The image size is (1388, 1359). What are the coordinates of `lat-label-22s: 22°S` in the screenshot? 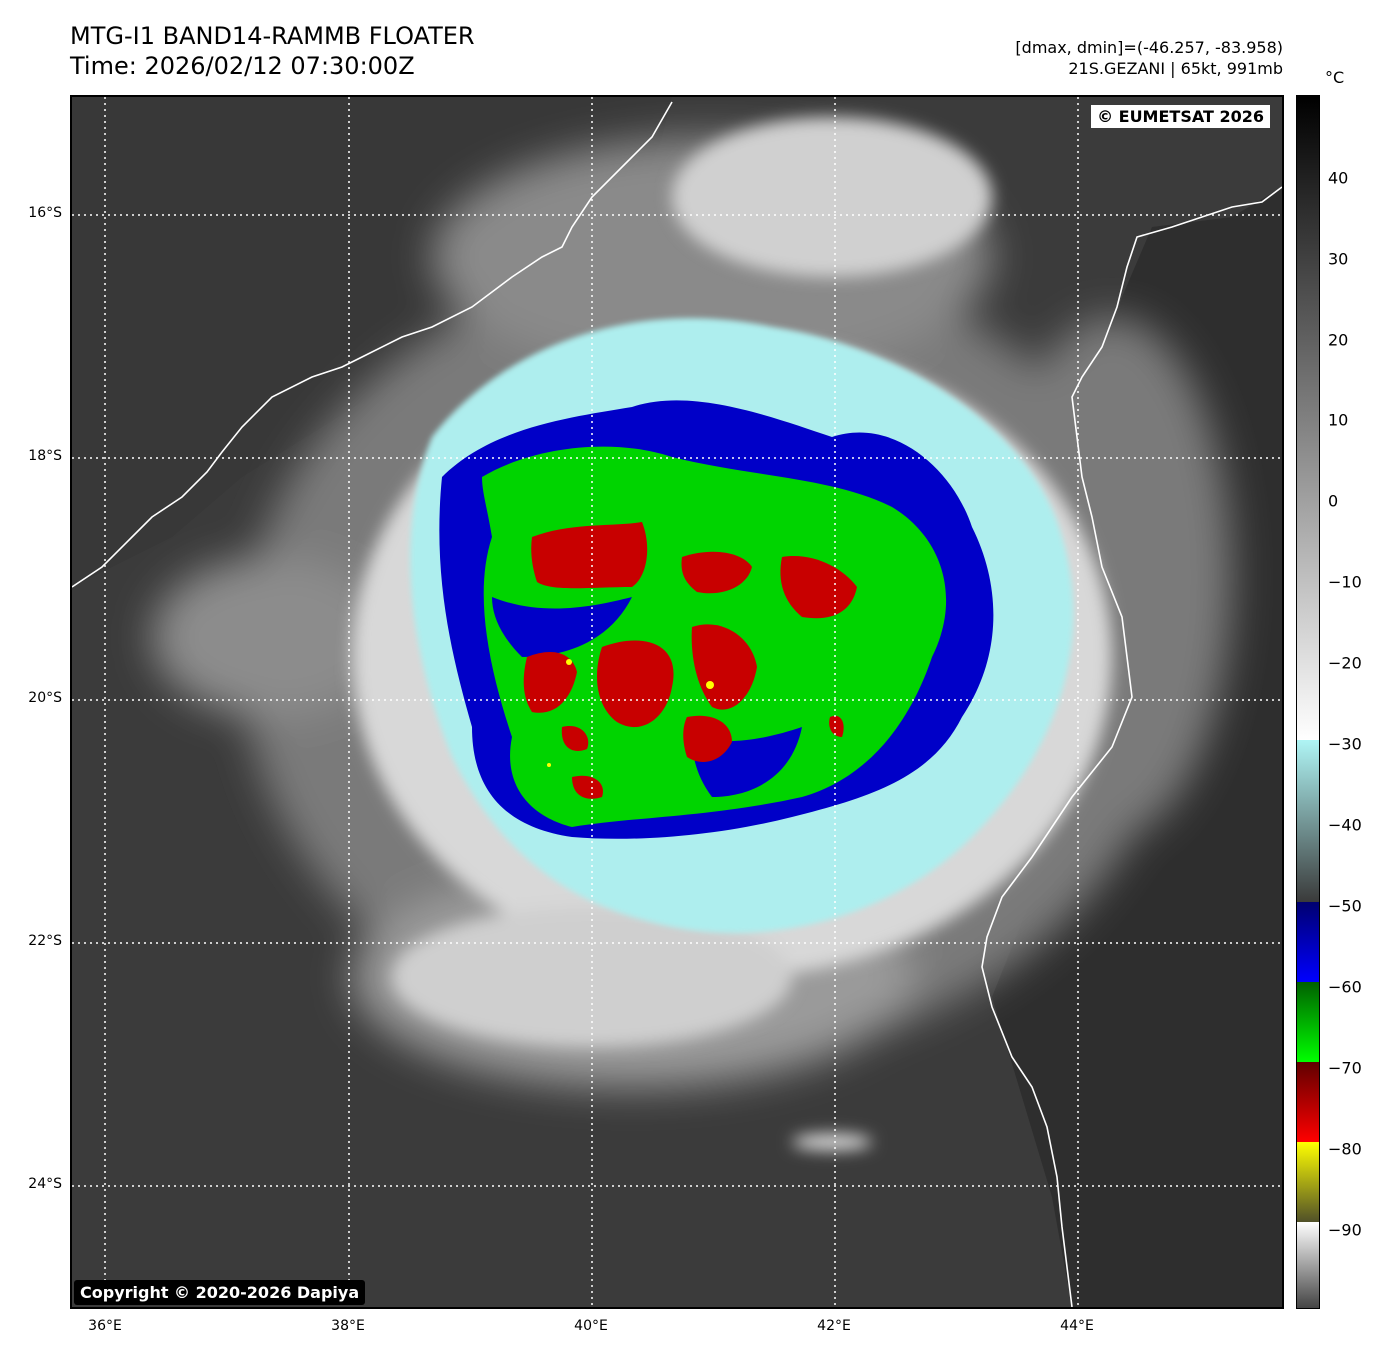 It's located at (45, 941).